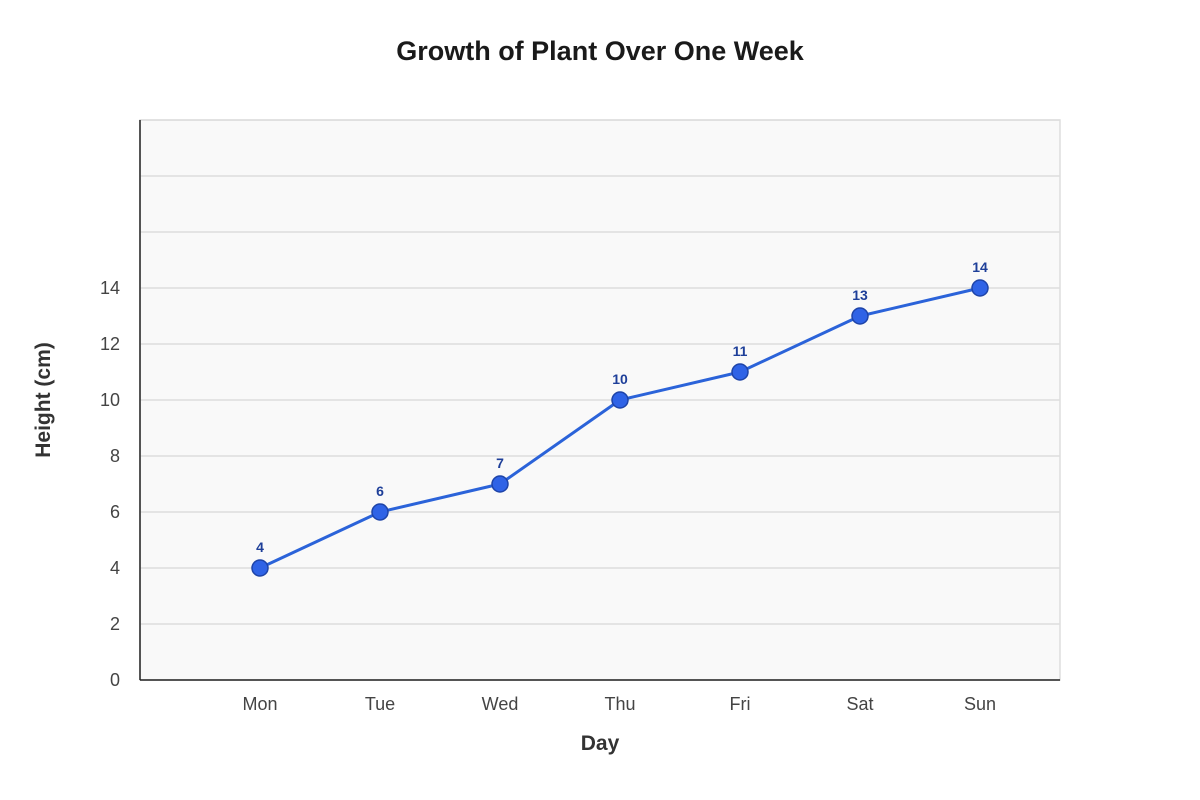 The height and width of the screenshot is (800, 1200). What do you see at coordinates (260, 568) in the screenshot?
I see `data-point-mon` at bounding box center [260, 568].